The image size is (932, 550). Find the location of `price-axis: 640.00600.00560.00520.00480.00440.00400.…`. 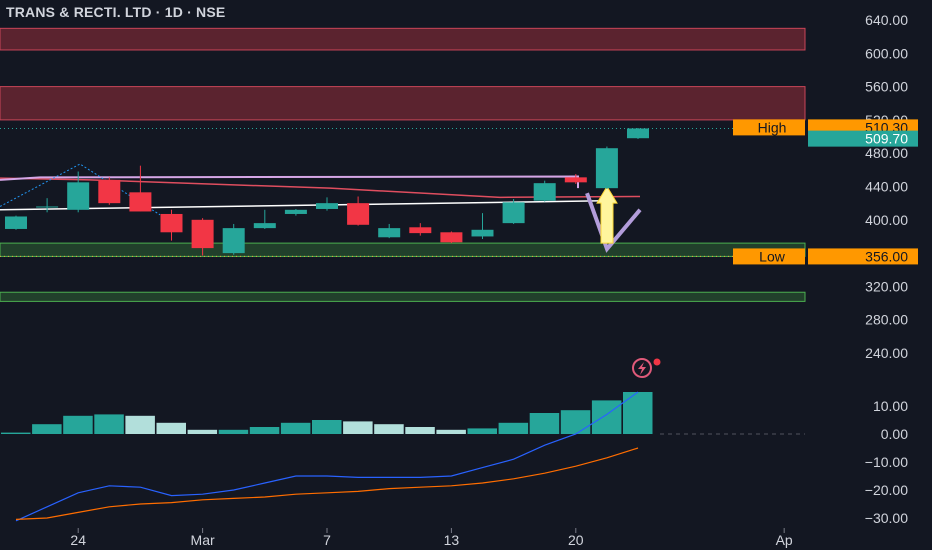

price-axis: 640.00600.00560.00520.00480.00440.00400.… is located at coordinates (886, 186).